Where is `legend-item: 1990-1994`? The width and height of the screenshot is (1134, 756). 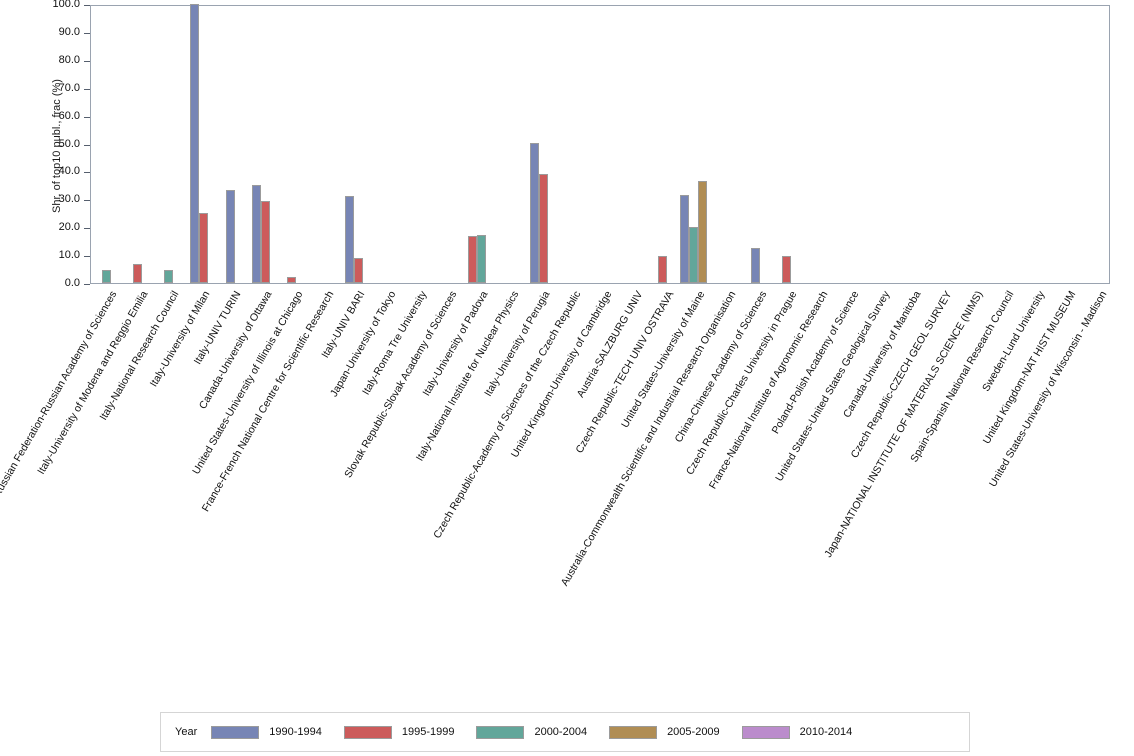 legend-item: 1990-1994 is located at coordinates (266, 732).